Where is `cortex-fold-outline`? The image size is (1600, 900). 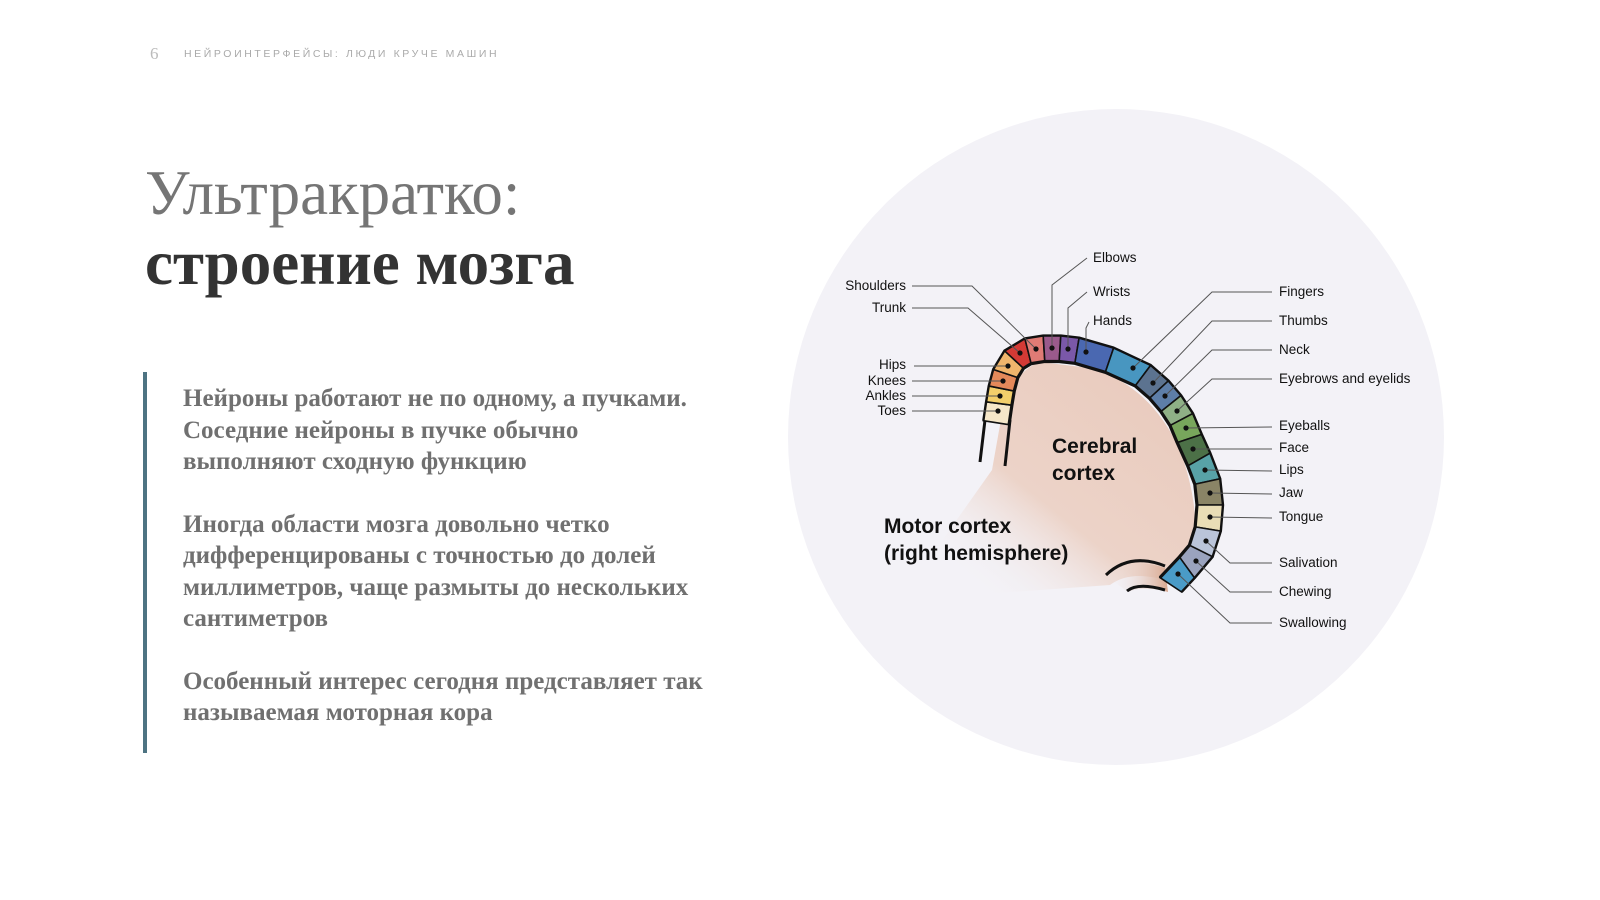
cortex-fold-outline is located at coordinates (1135, 576).